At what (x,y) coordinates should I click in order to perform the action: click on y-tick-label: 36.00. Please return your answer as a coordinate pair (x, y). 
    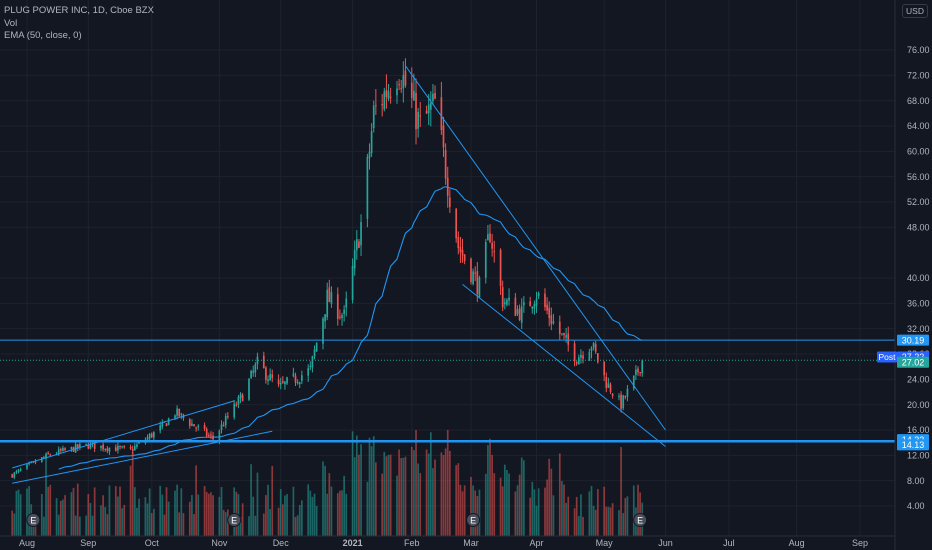
    Looking at the image, I should click on (918, 304).